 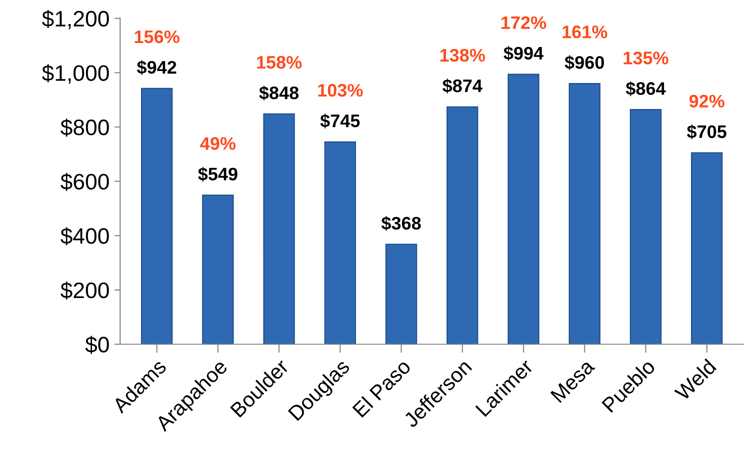 I want to click on data-label: $549, so click(x=218, y=174).